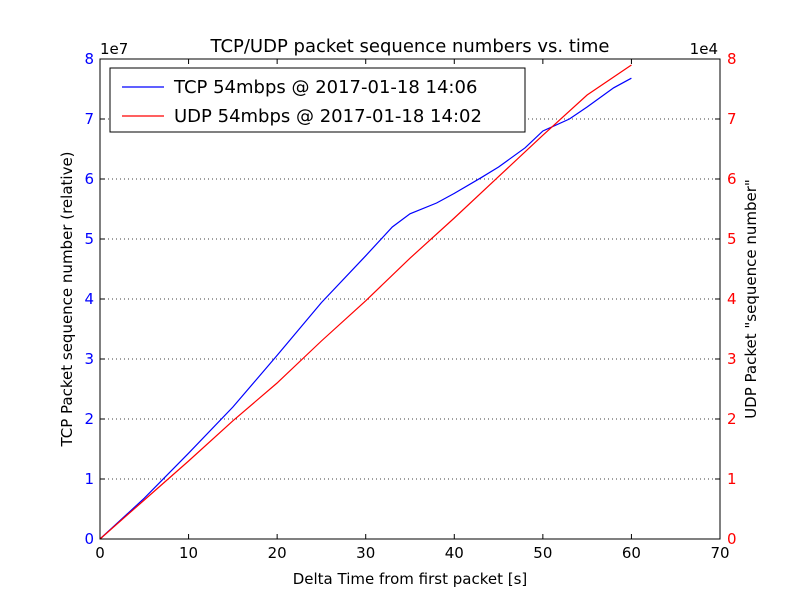  What do you see at coordinates (89, 239) in the screenshot?
I see `left-y-tick-label: 5` at bounding box center [89, 239].